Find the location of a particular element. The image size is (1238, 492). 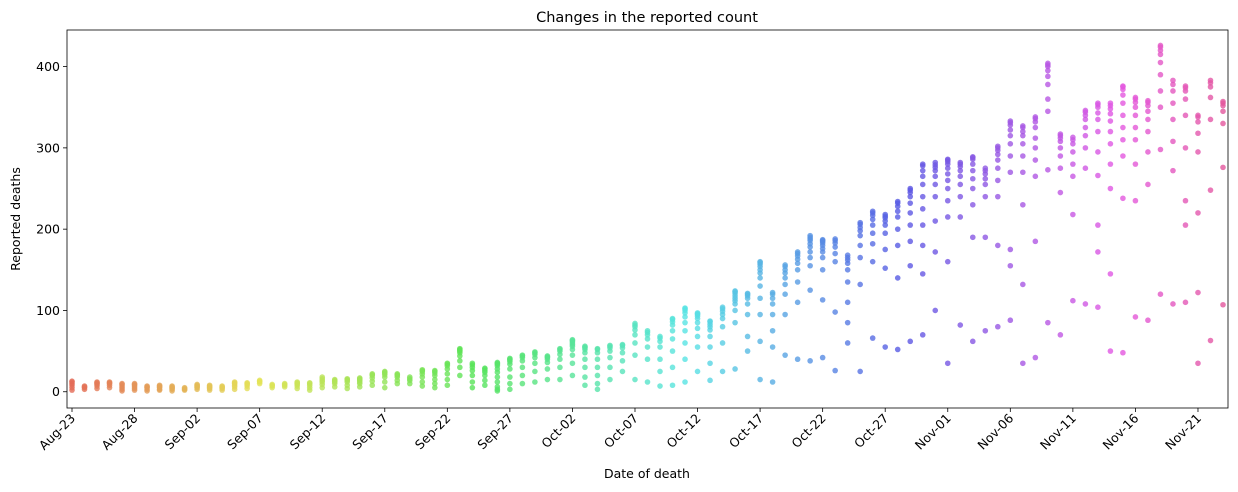

x-tick-label: Oct-27 is located at coordinates (871, 431).